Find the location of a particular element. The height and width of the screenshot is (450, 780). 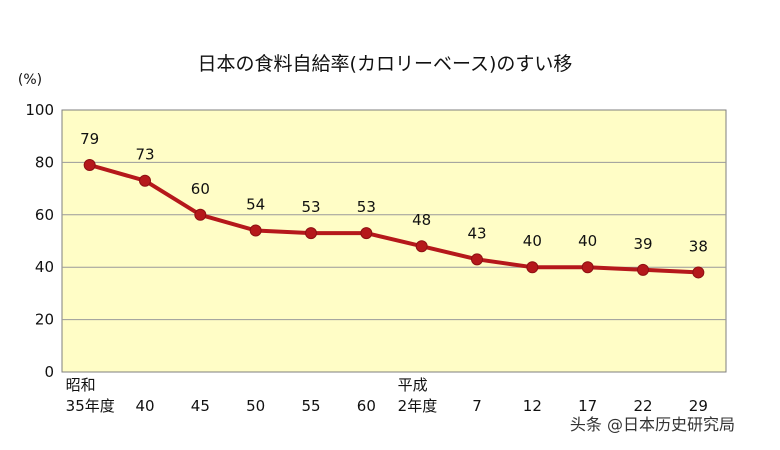

data-label-10: 39 is located at coordinates (642, 244).